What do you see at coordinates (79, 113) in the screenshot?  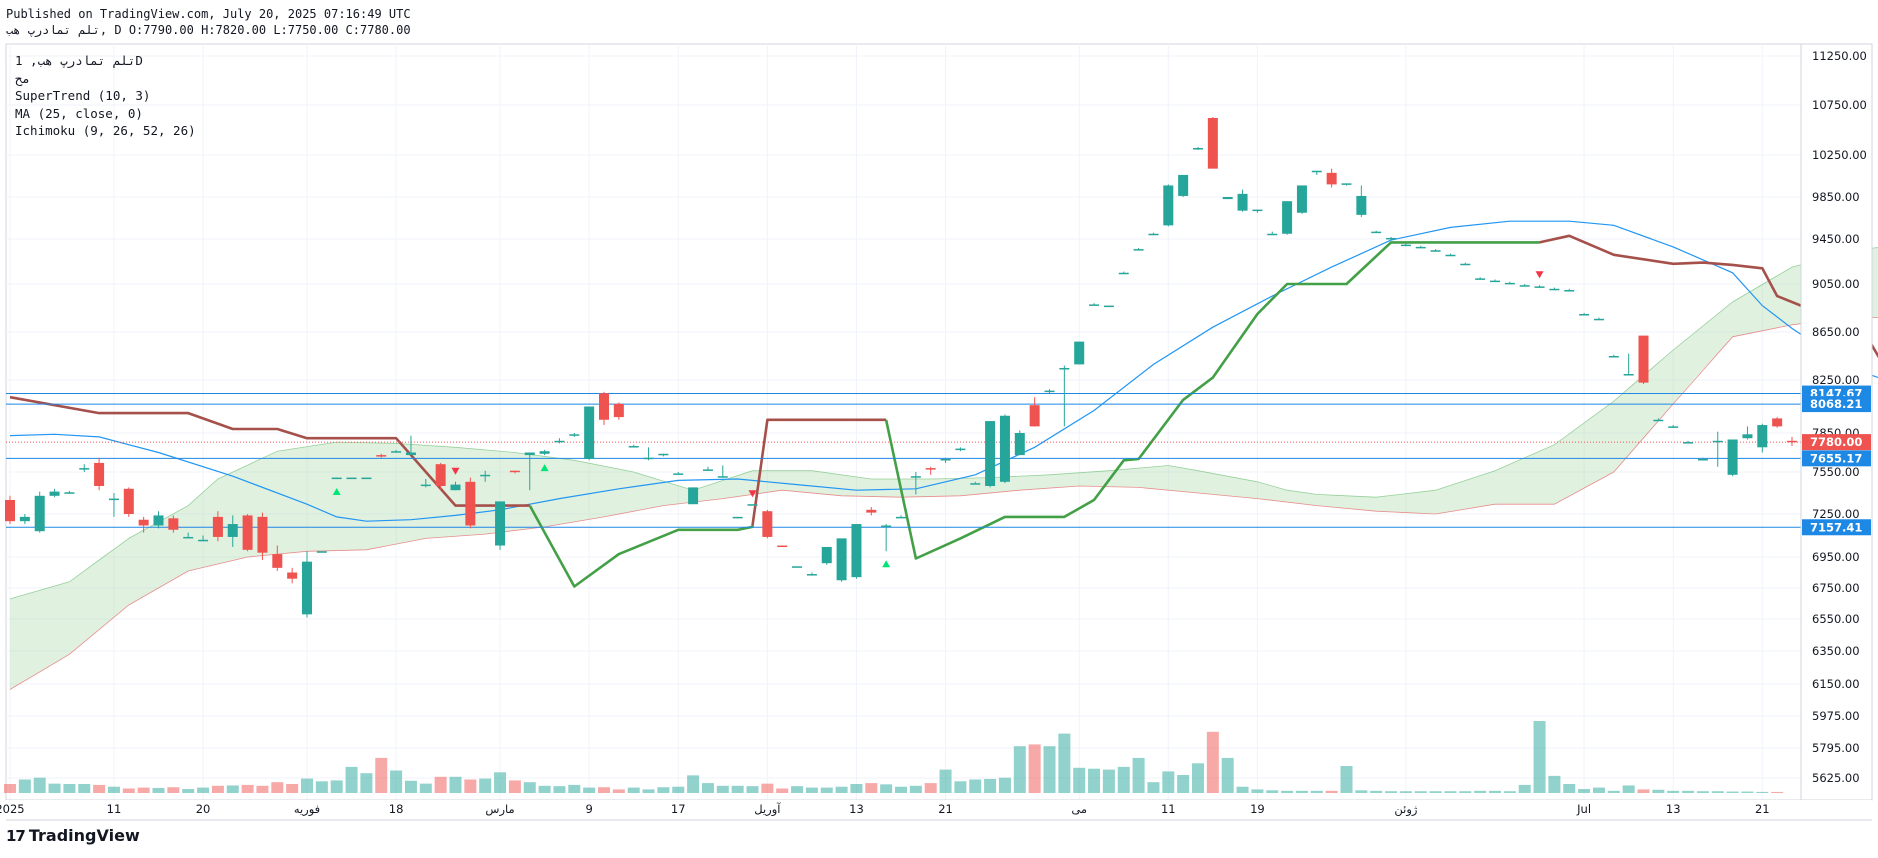 I see `legend-ma: MA (25, close, 0)` at bounding box center [79, 113].